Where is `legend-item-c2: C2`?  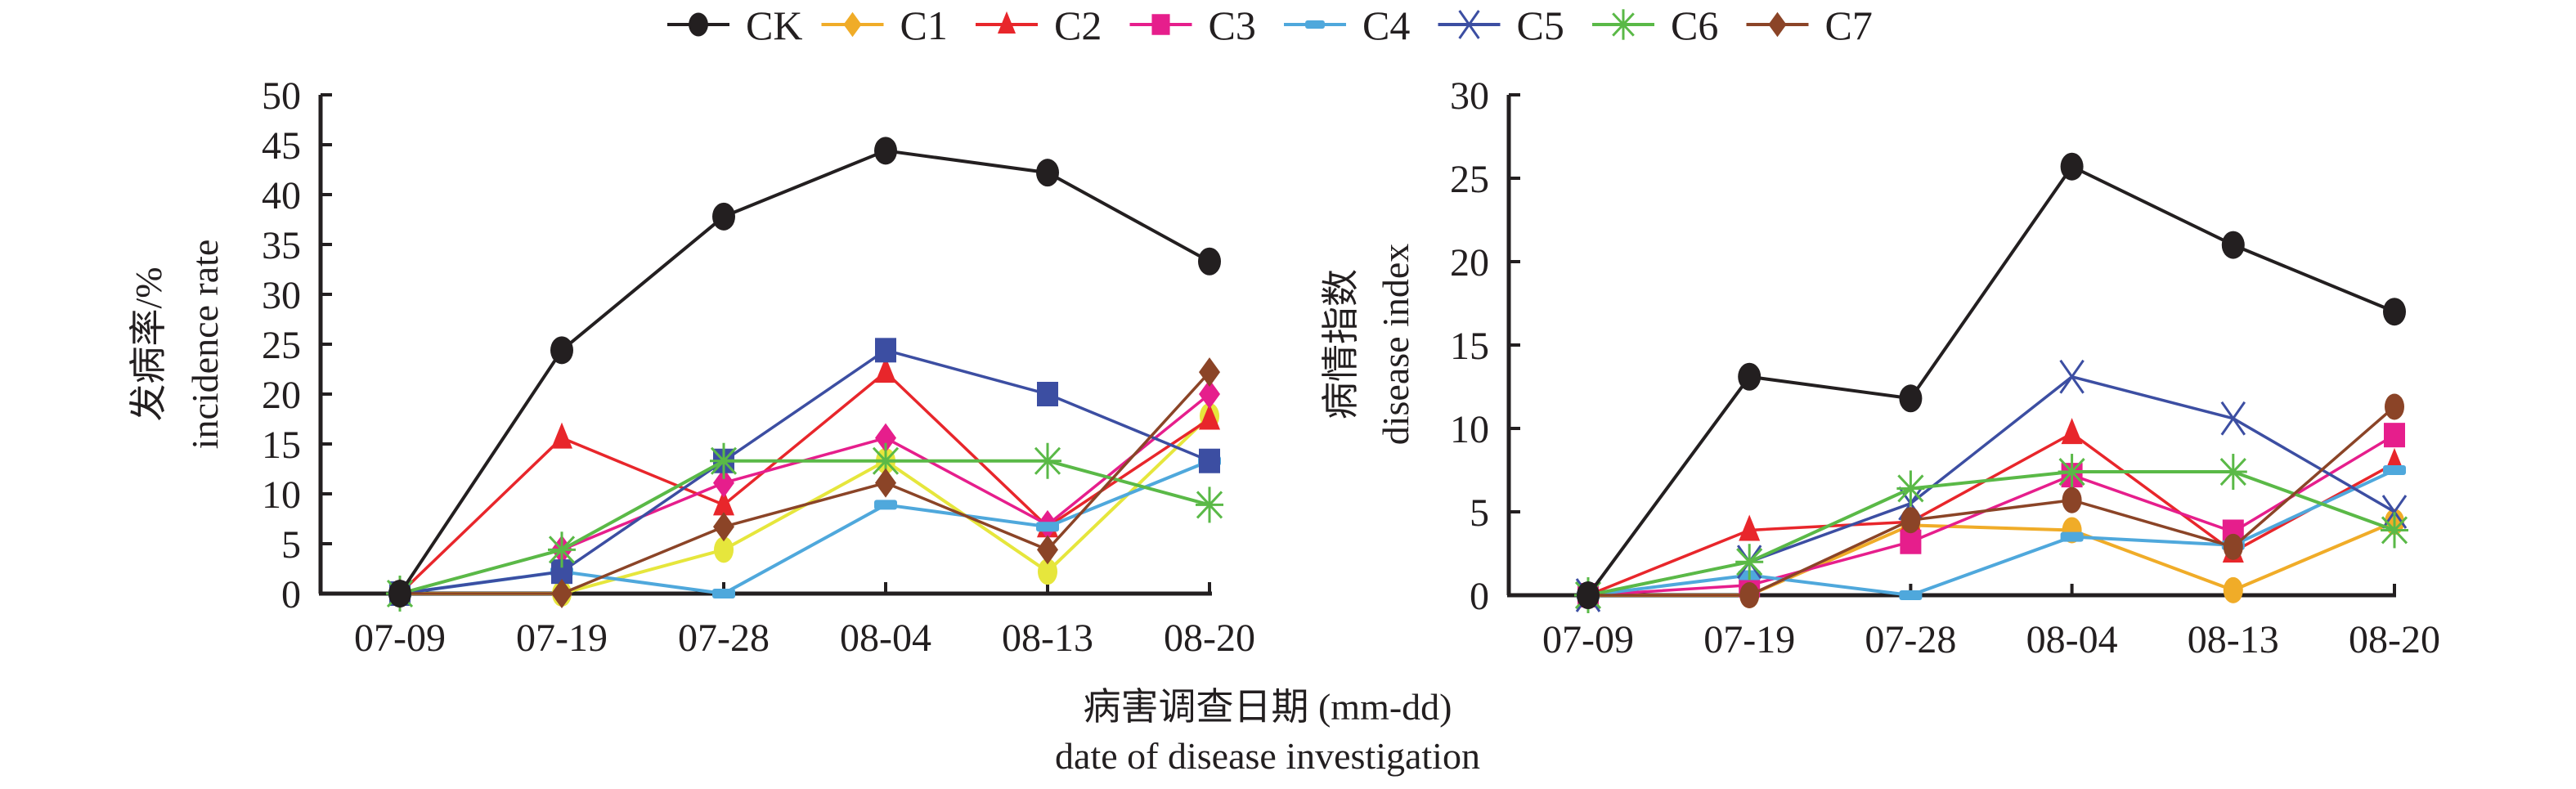
legend-item-c2: C2 is located at coordinates (1039, 25).